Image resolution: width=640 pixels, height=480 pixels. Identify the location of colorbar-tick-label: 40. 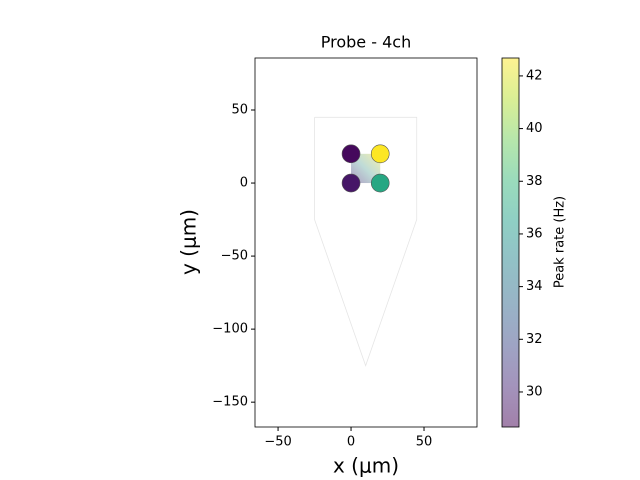
(534, 128).